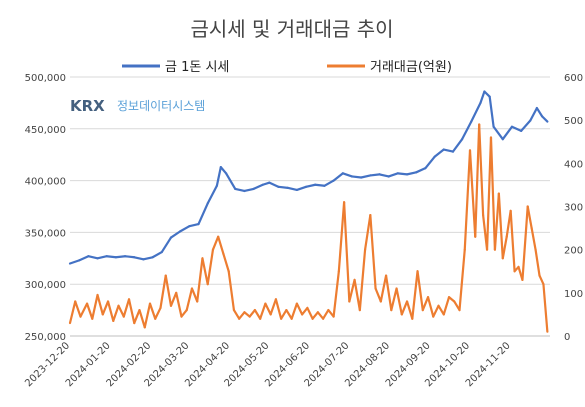 This screenshot has width=585, height=407. I want to click on y-left-tick-label: 400,000, so click(45, 182).